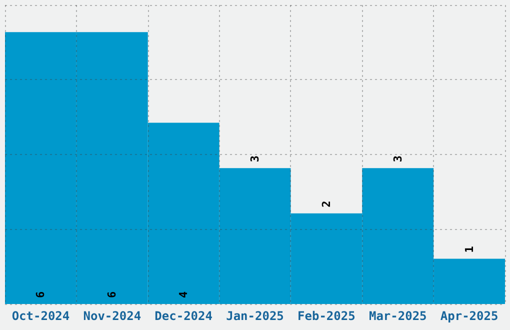 Image resolution: width=510 pixels, height=330 pixels. I want to click on x-tick-label: Nov-2024, so click(112, 316).